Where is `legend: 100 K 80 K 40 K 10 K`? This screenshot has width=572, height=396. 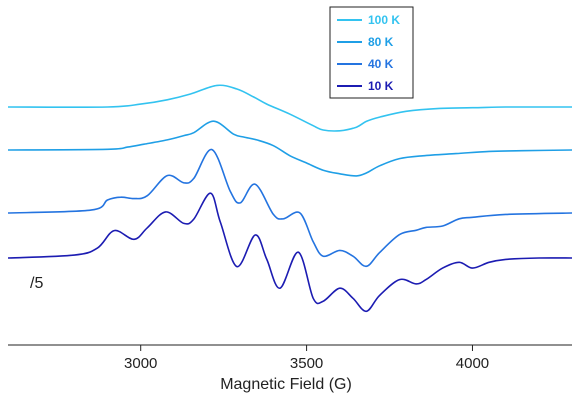 legend: 100 K 80 K 40 K 10 K is located at coordinates (371, 52).